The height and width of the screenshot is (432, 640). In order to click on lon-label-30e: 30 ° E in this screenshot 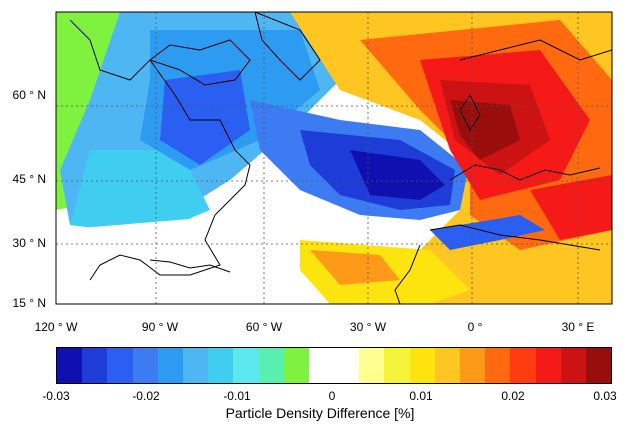, I will do `click(578, 327)`.